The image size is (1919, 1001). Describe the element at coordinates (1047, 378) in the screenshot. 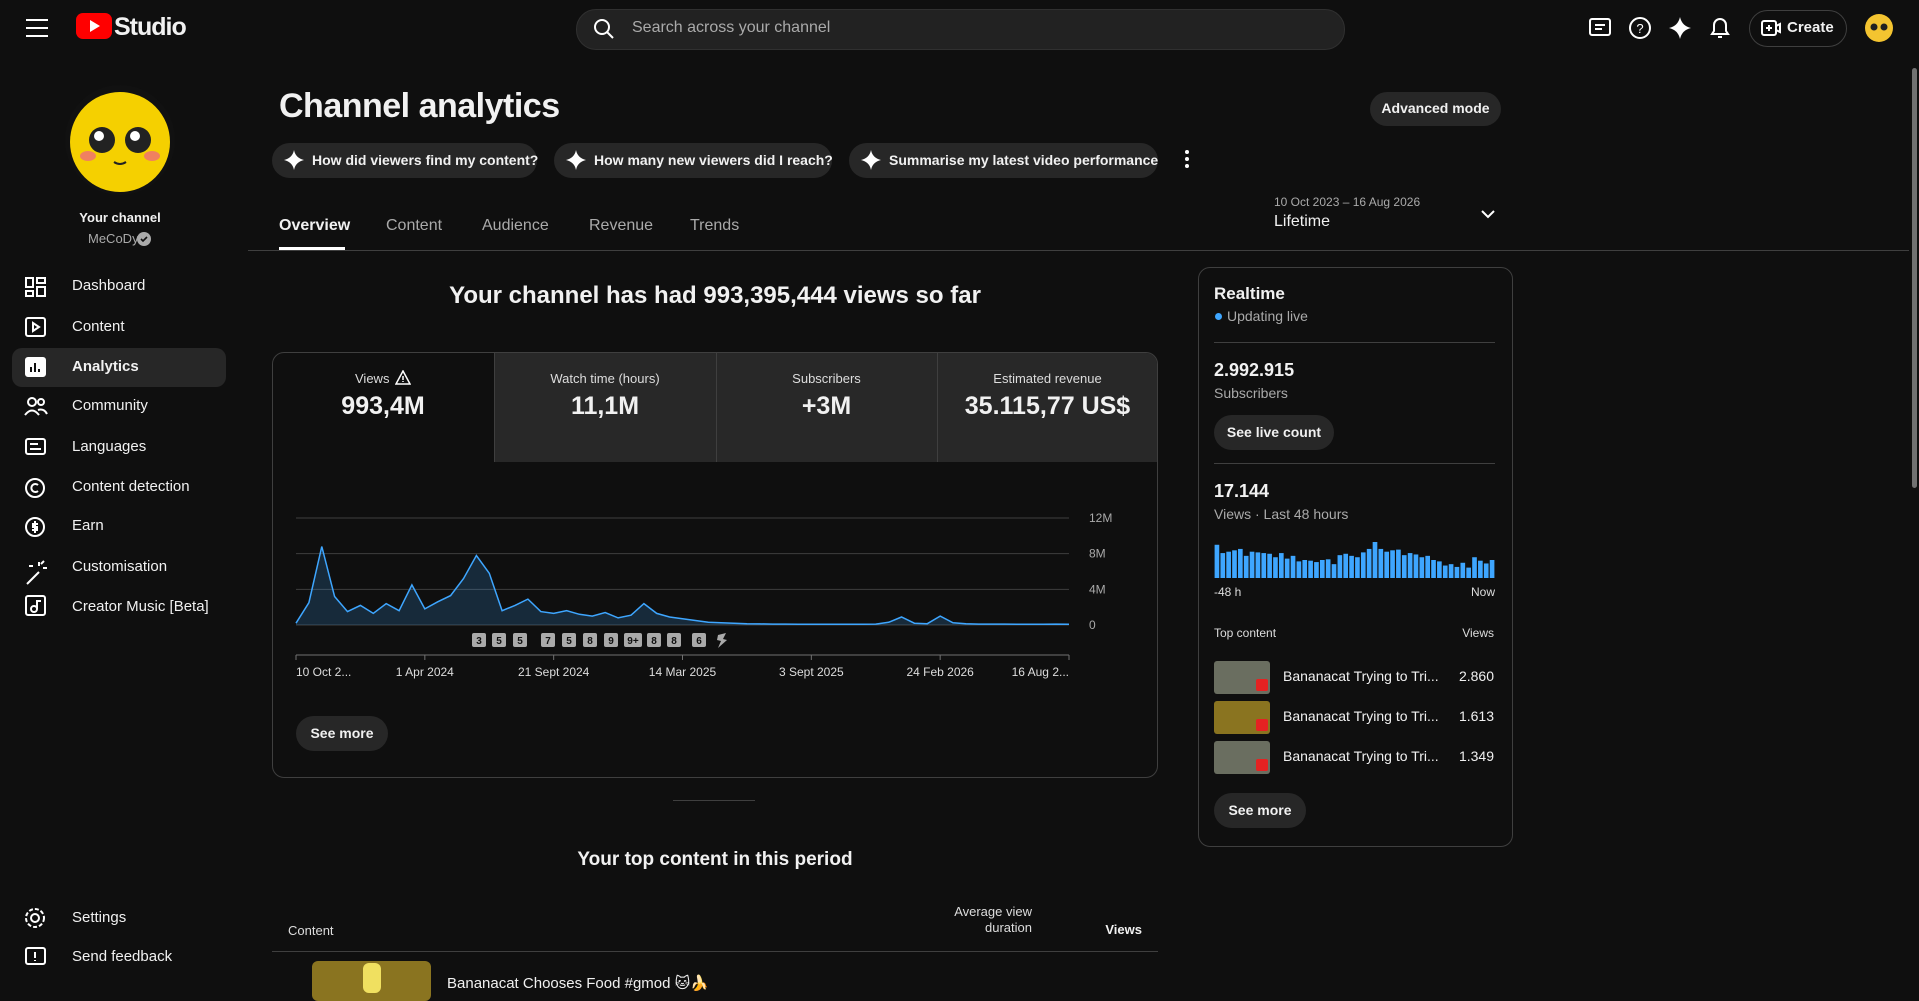

I see `metric-label: Estimated revenue` at that location.